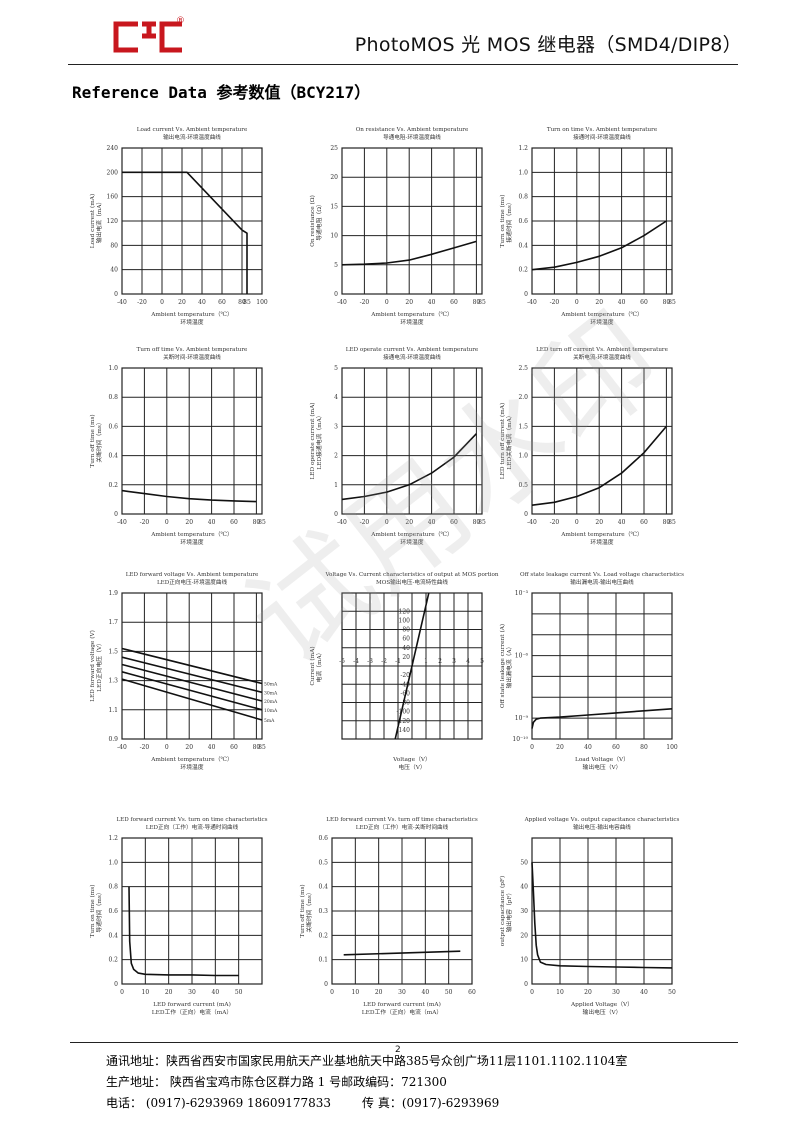  What do you see at coordinates (271, 702) in the screenshot?
I see `series-label: 20mA` at bounding box center [271, 702].